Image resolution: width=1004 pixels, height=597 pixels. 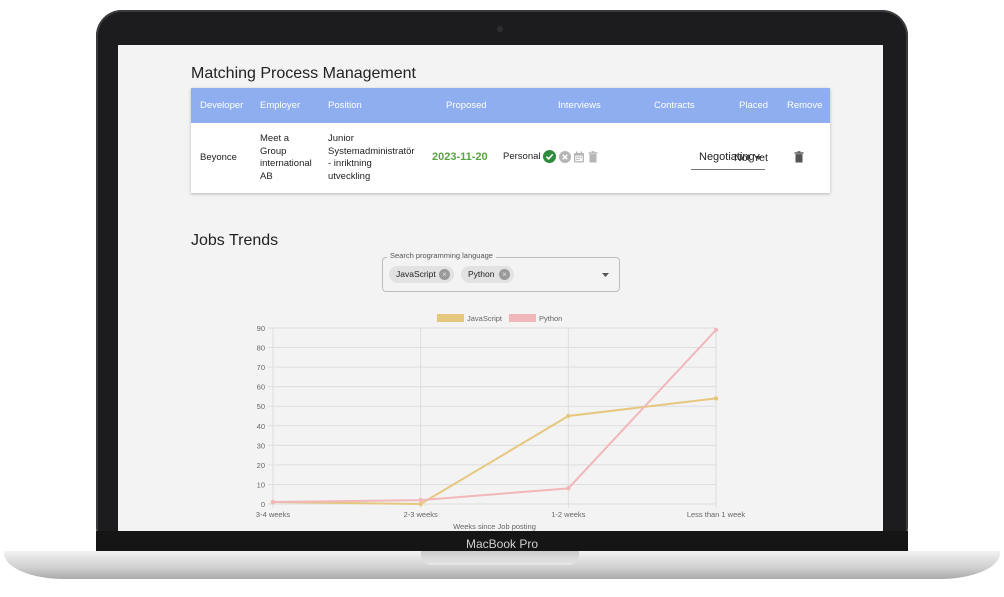 I want to click on proposed-date: 2023-11-20, so click(x=460, y=157).